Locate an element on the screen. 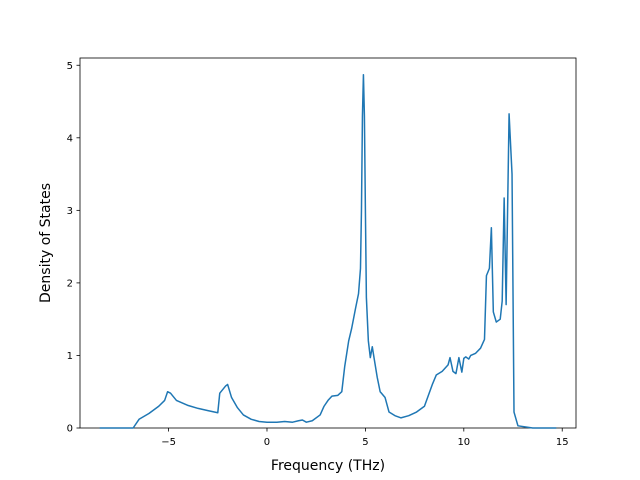  y-tick-label: 0 is located at coordinates (70, 429).